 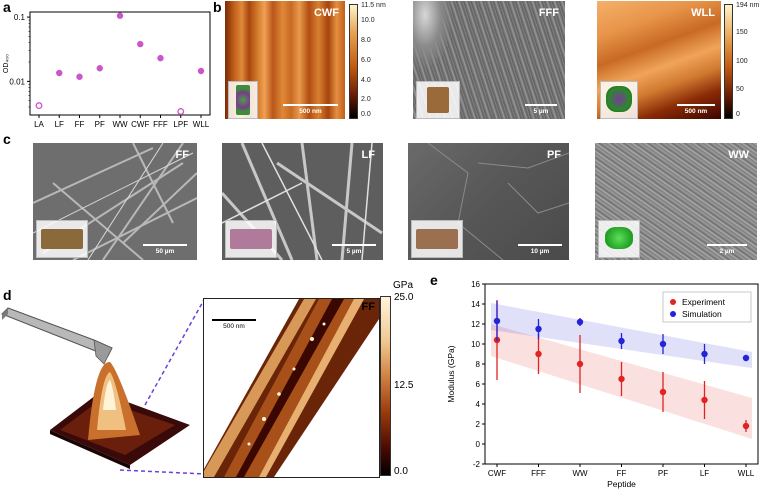 I want to click on panel-label-c: c, so click(x=7, y=139).